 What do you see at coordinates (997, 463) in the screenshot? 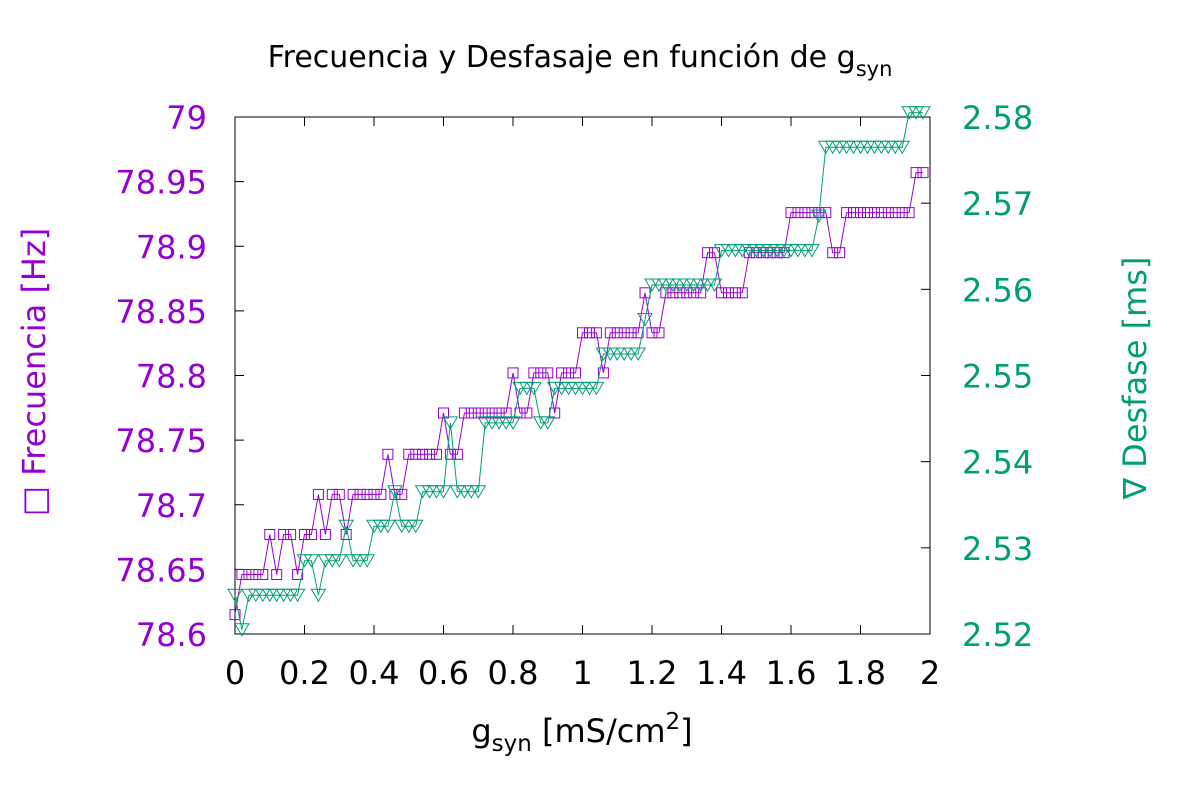
I see `y-right-tick-label: 2.54` at bounding box center [997, 463].